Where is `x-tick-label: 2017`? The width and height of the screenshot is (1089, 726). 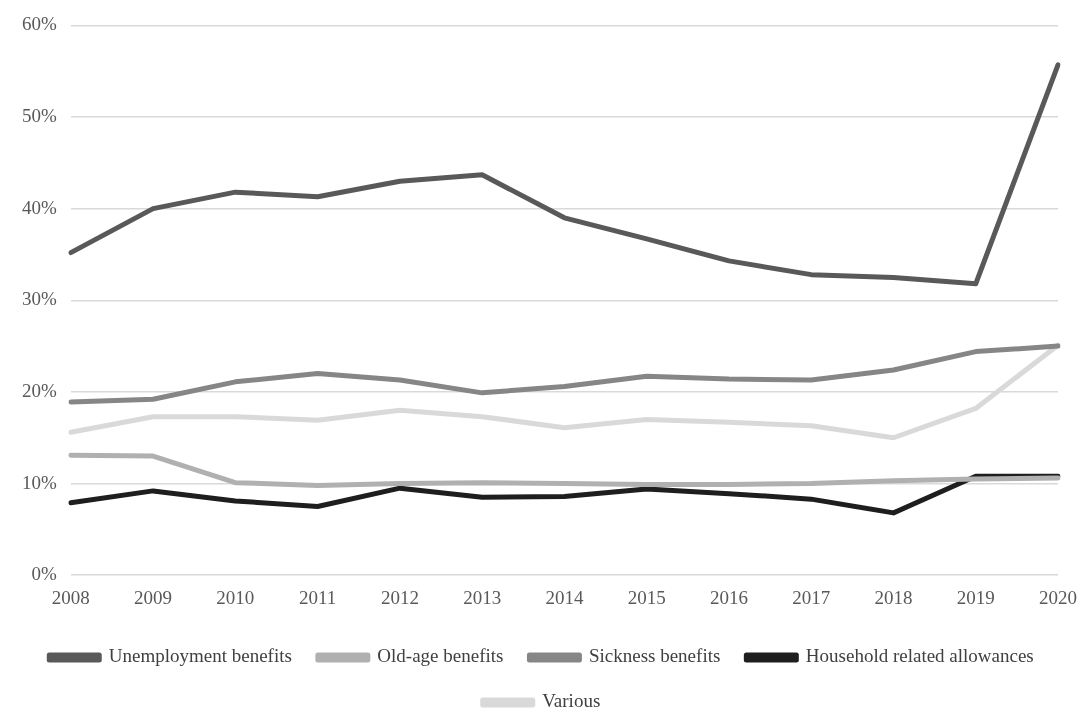 x-tick-label: 2017 is located at coordinates (811, 597).